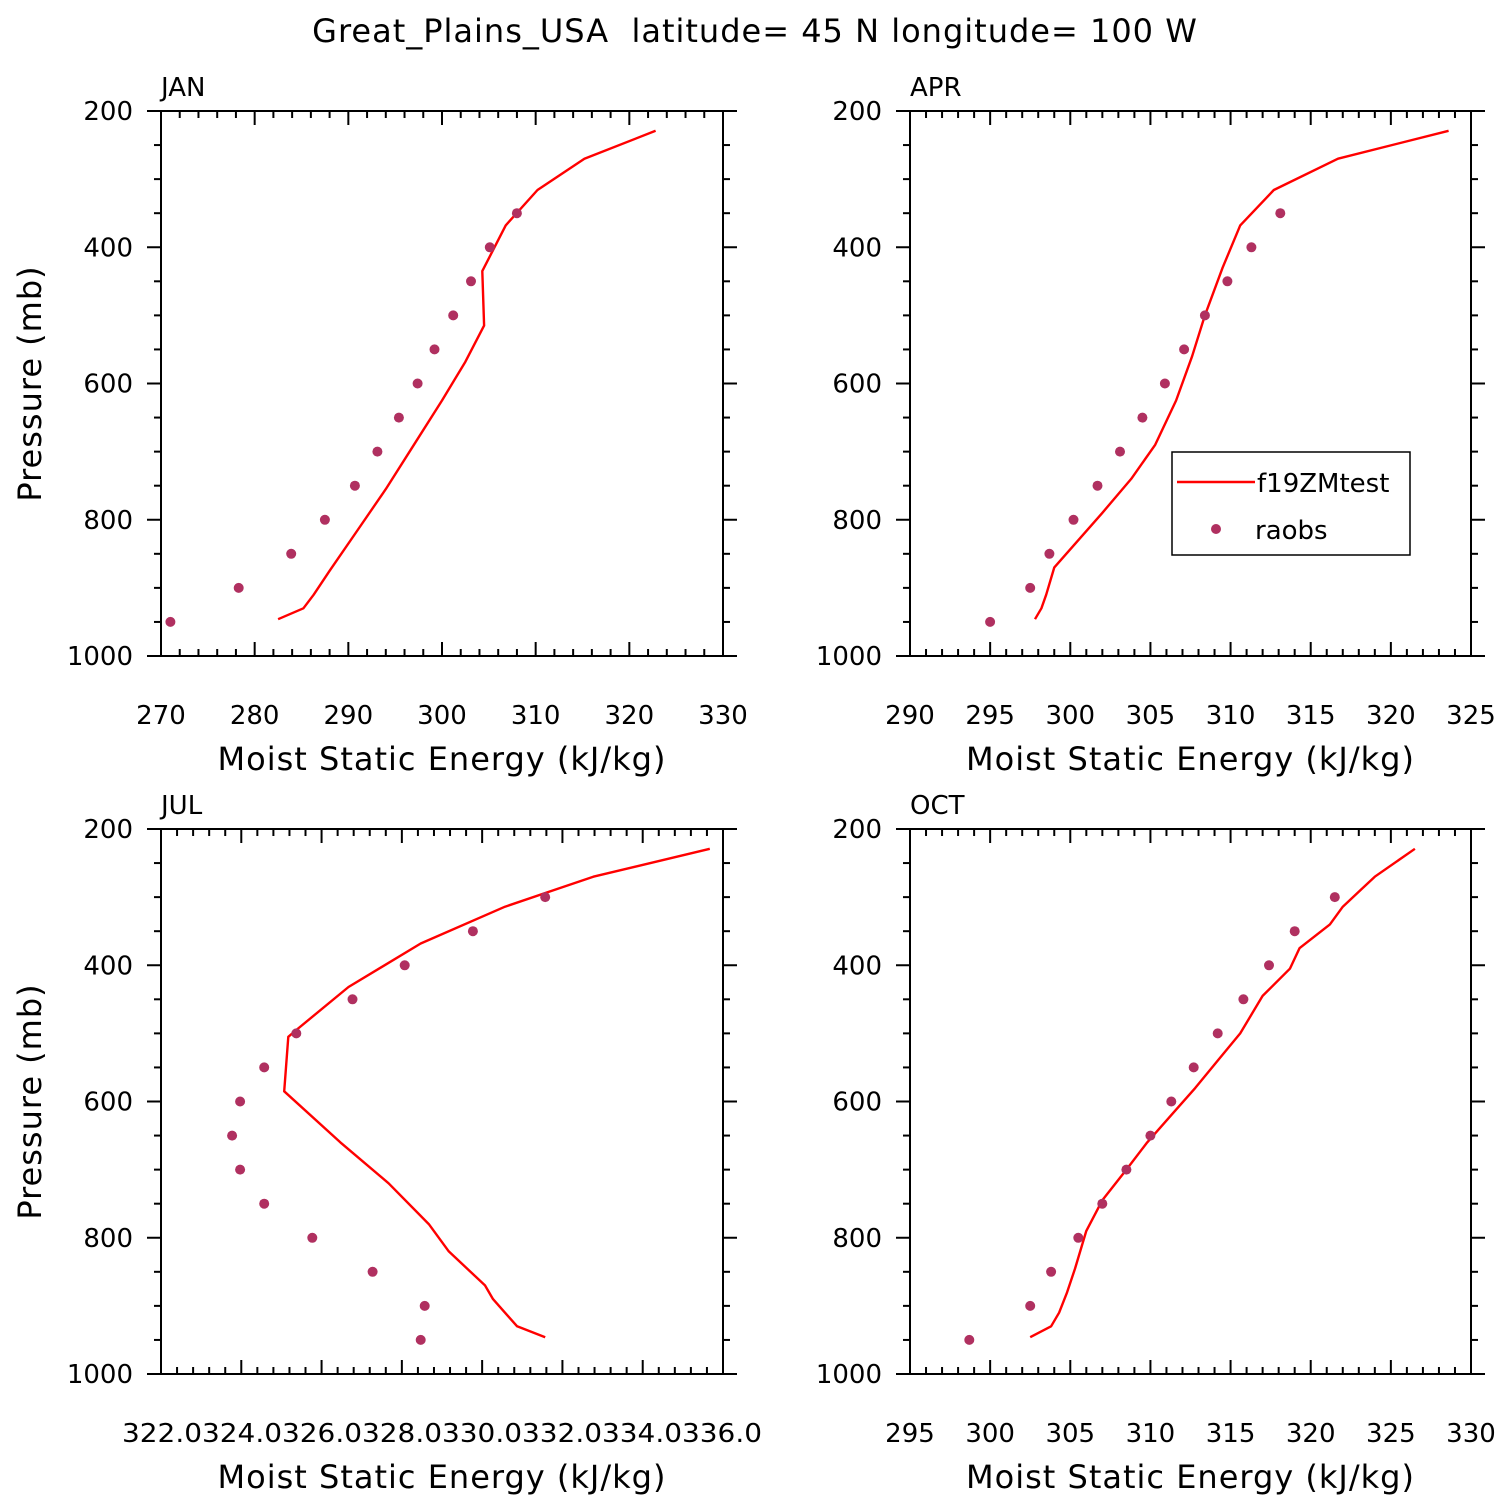  What do you see at coordinates (857, 830) in the screenshot?
I see `y-tick-label-oct: 200` at bounding box center [857, 830].